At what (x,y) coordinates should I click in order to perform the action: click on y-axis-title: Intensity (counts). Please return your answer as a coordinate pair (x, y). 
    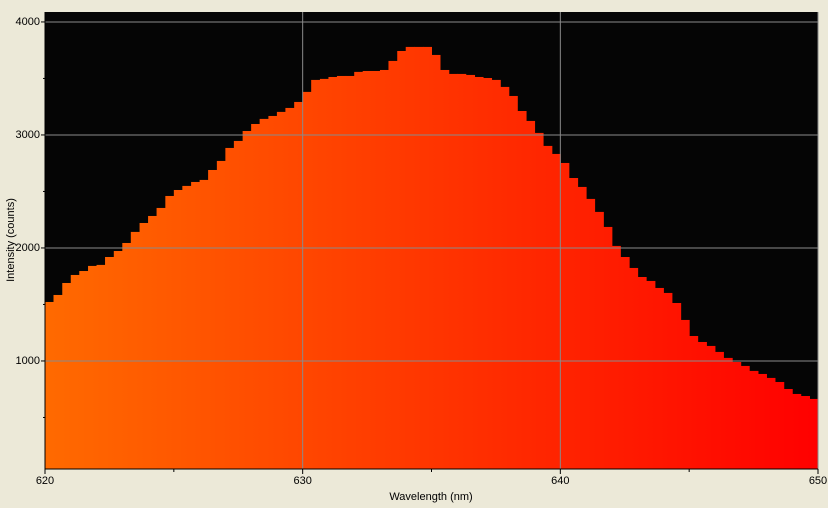
    Looking at the image, I should click on (11, 240).